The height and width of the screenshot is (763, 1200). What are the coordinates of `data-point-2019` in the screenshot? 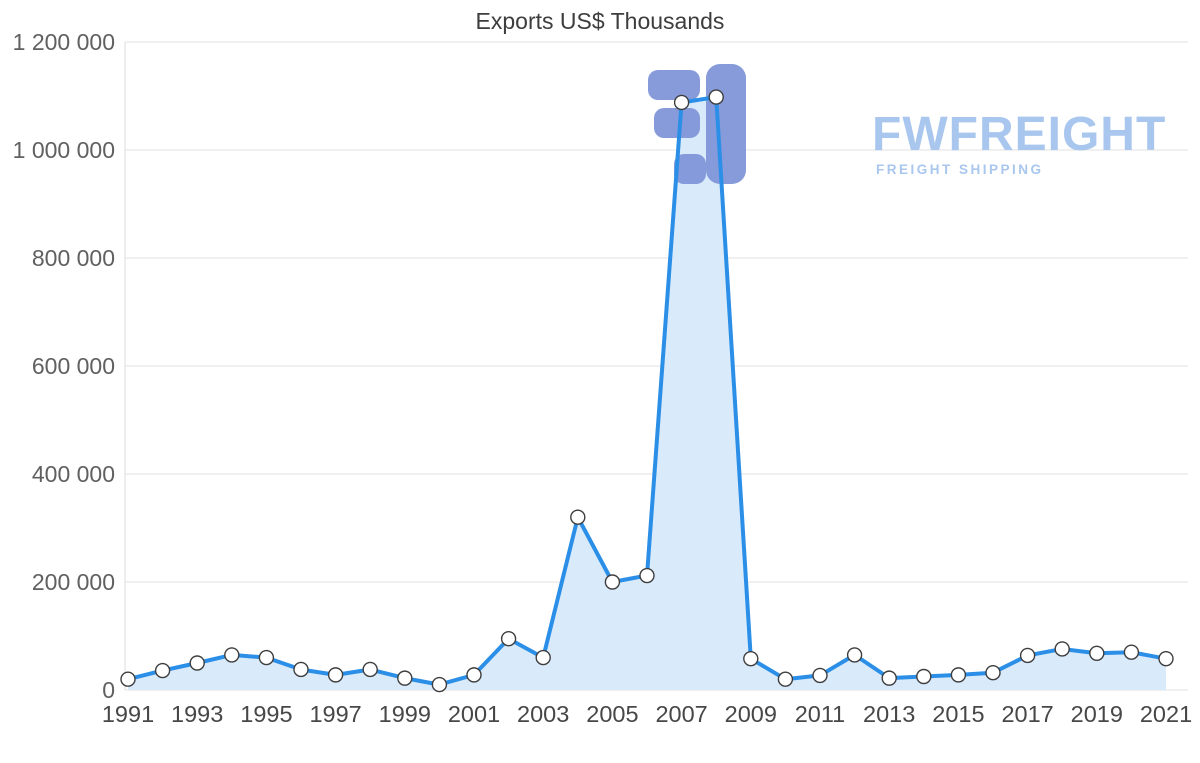 It's located at (1097, 653).